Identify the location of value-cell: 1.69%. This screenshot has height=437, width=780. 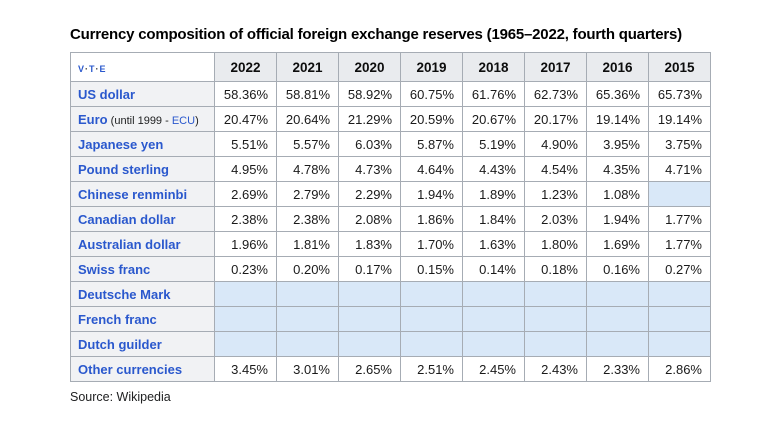
(617, 244).